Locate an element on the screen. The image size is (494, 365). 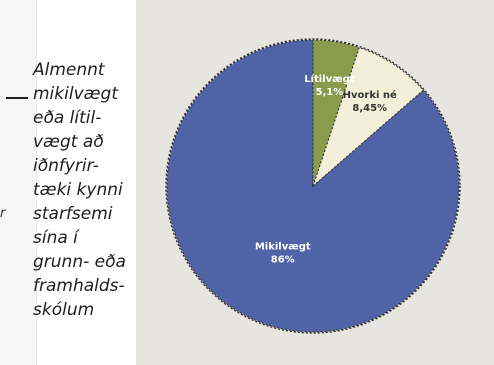
caption-line: skólum is located at coordinates (64, 310).